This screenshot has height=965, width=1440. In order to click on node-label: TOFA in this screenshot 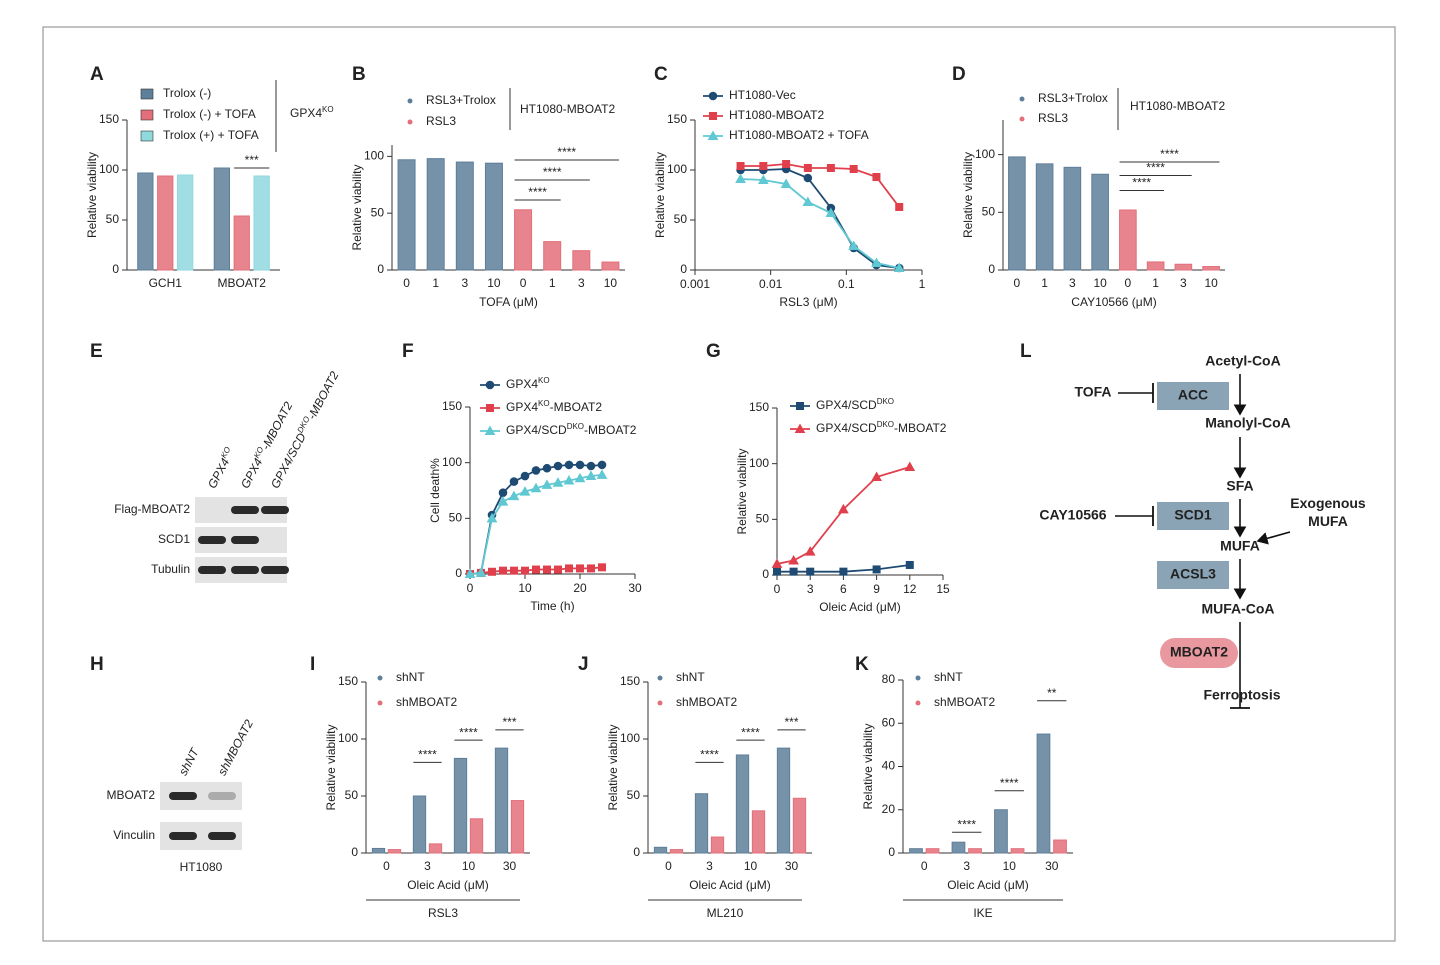, I will do `click(1092, 392)`.